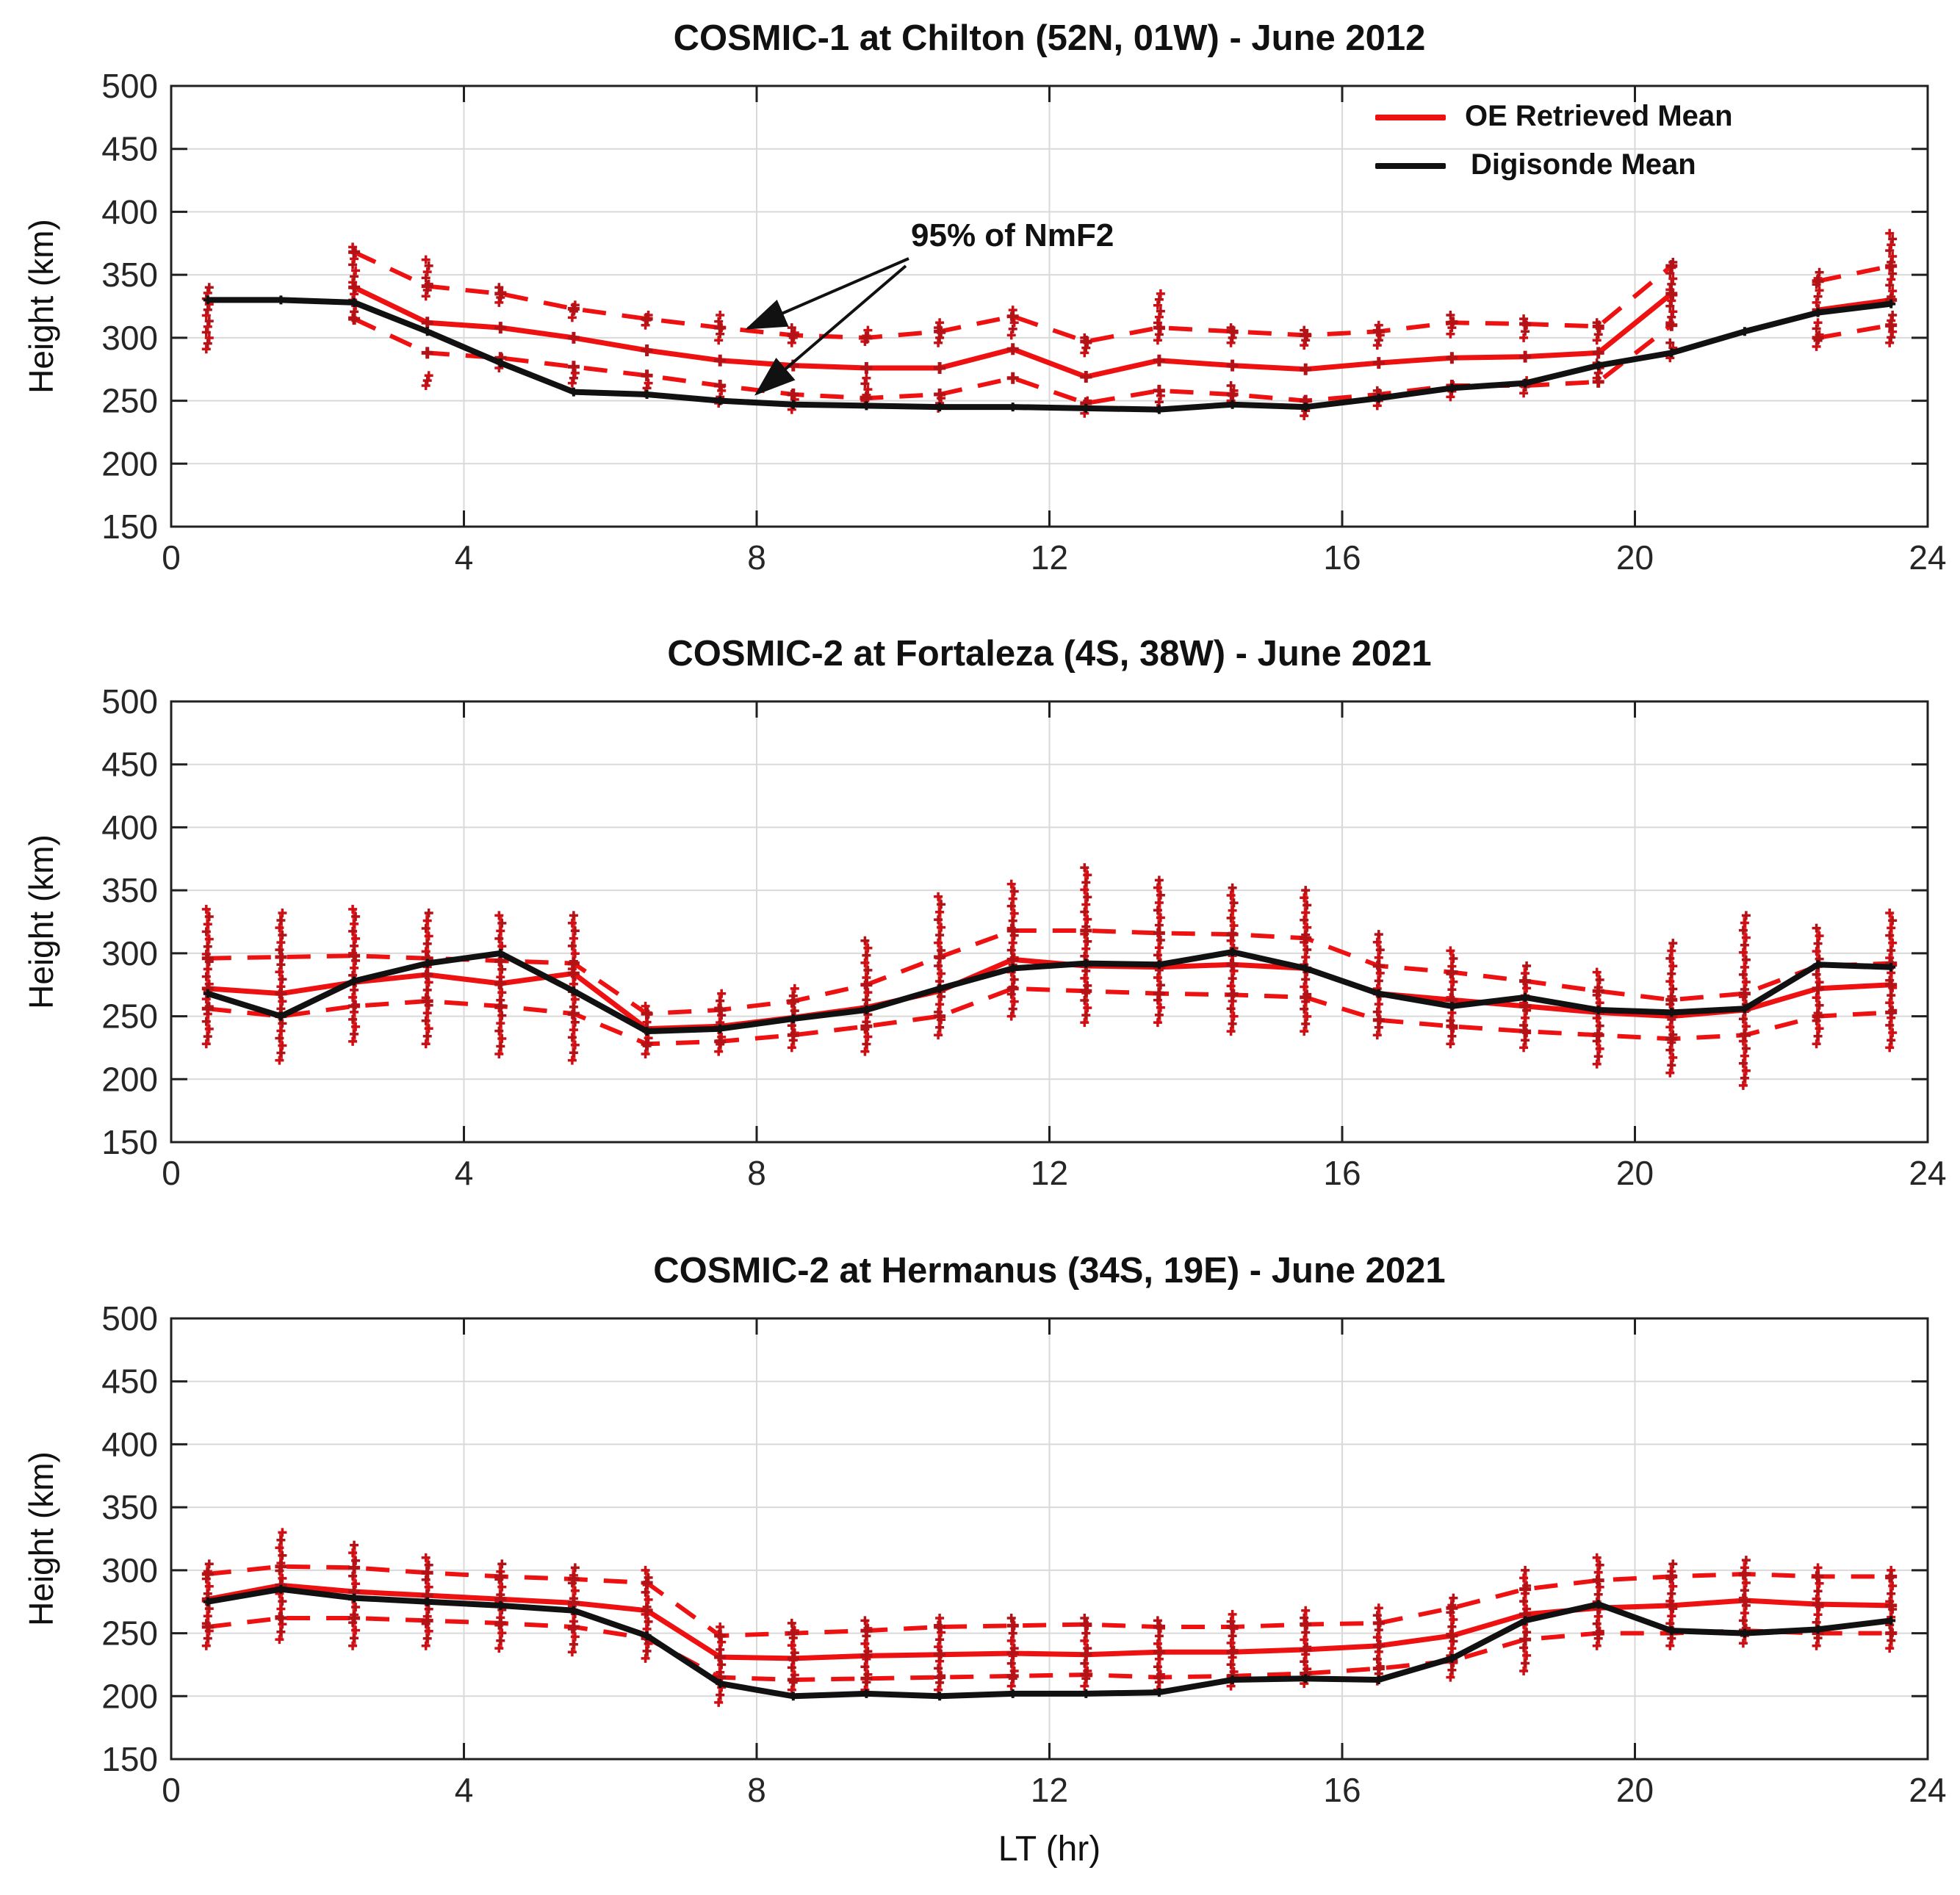 The height and width of the screenshot is (1895, 1960). I want to click on x-tick-label: 16, so click(1342, 1173).